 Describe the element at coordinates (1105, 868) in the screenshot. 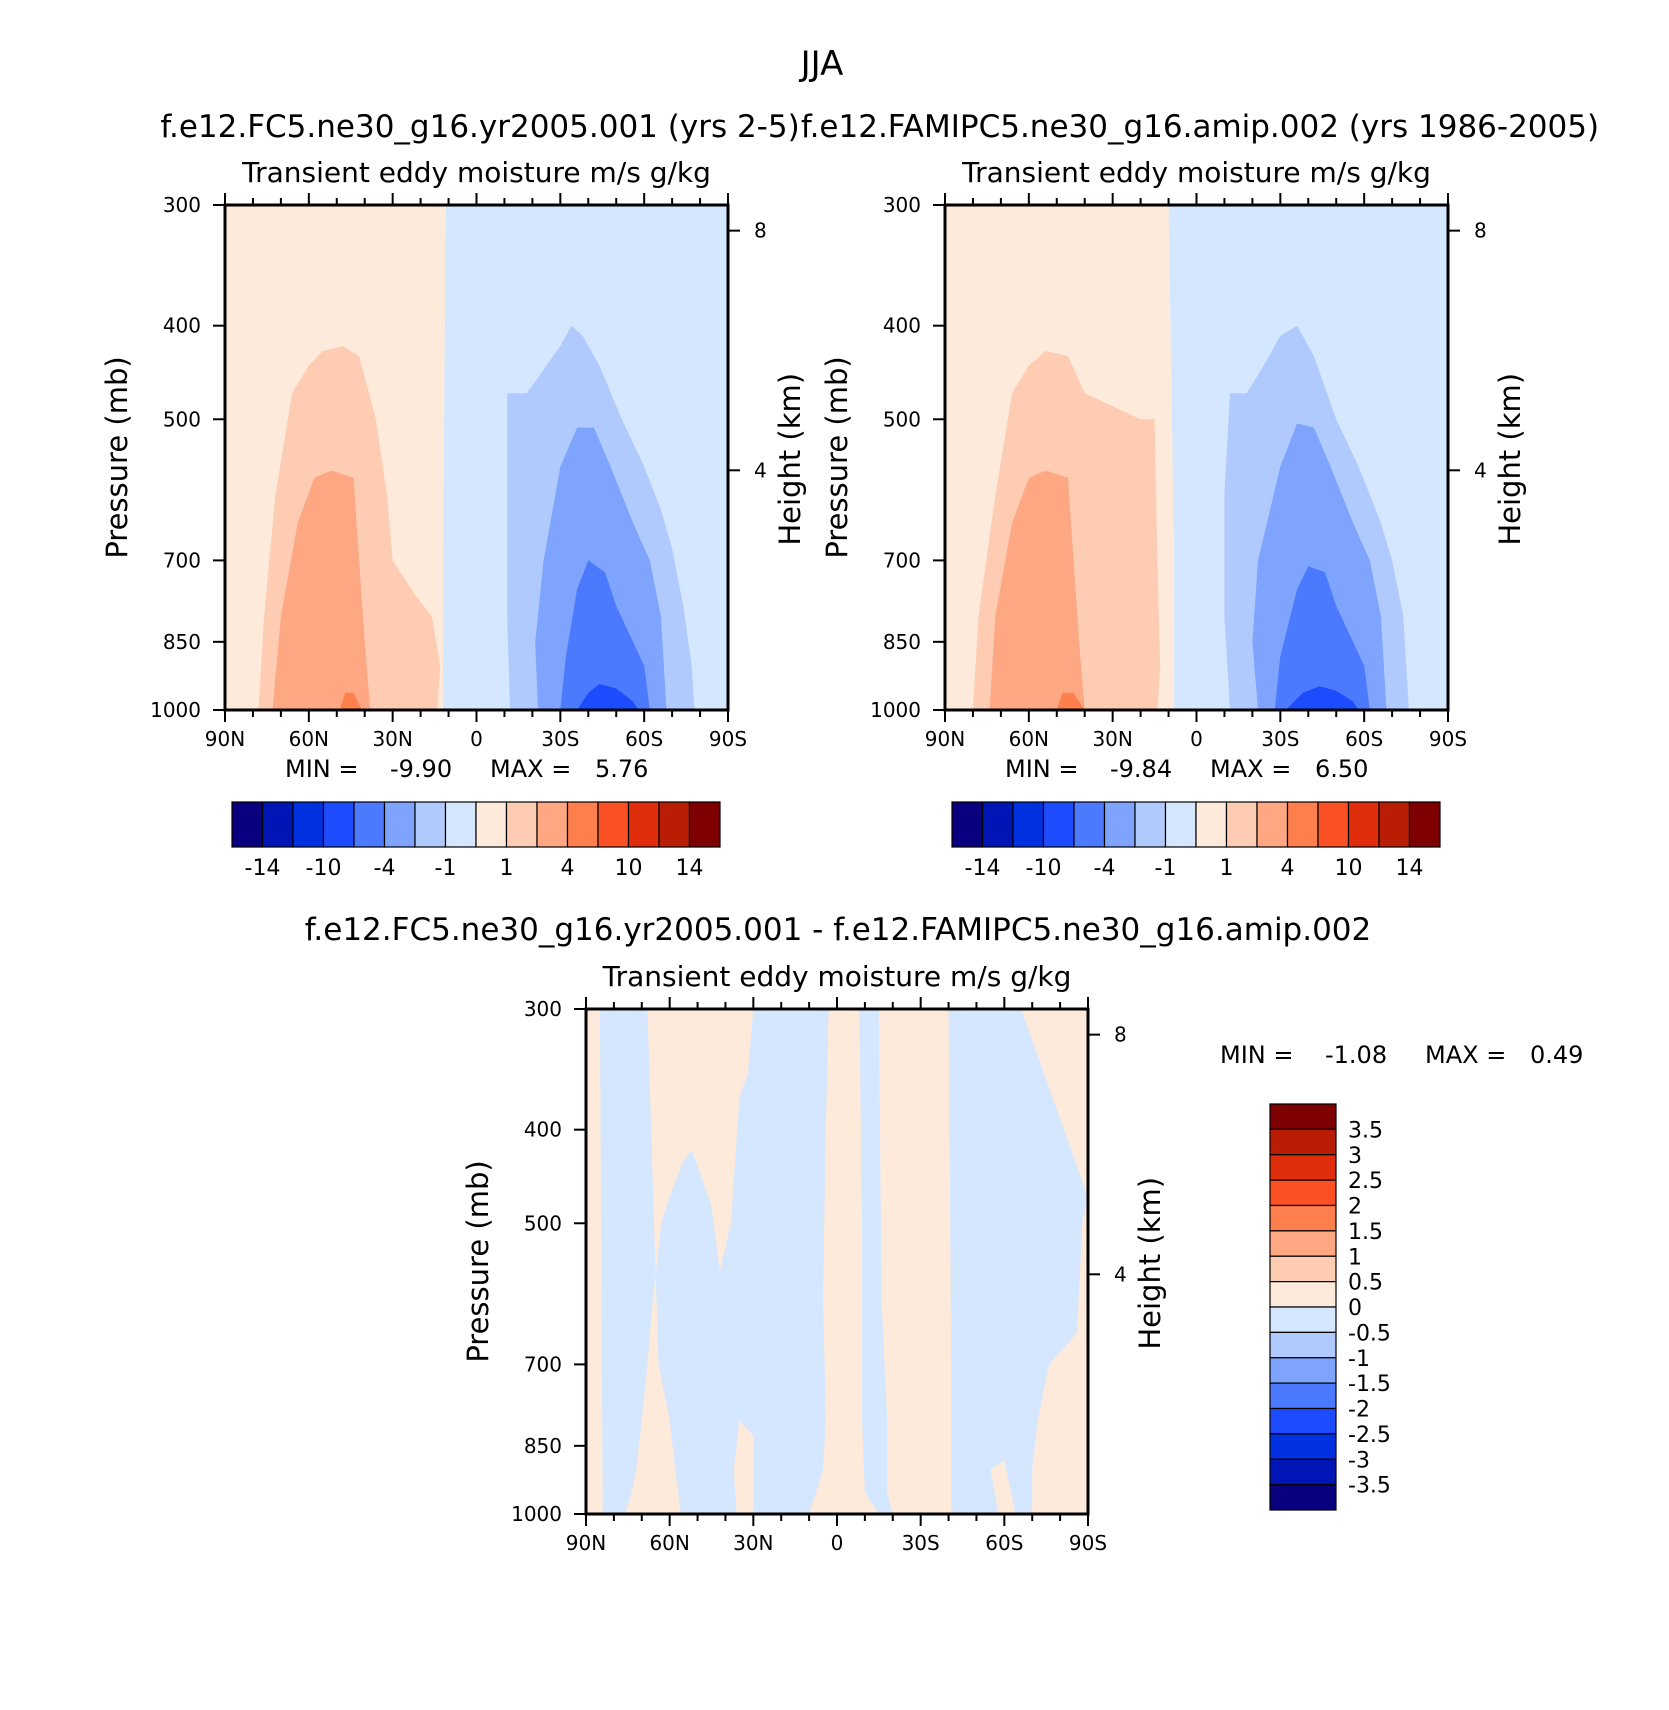

I see `colorbar-label: -4` at that location.